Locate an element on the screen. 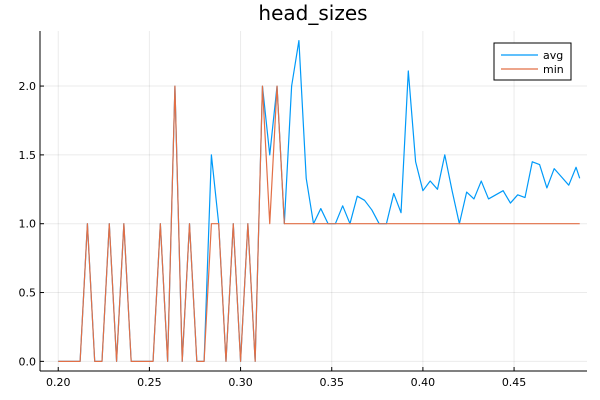 The image size is (600, 400). y-tick-label-0: 0.0 is located at coordinates (28, 361).